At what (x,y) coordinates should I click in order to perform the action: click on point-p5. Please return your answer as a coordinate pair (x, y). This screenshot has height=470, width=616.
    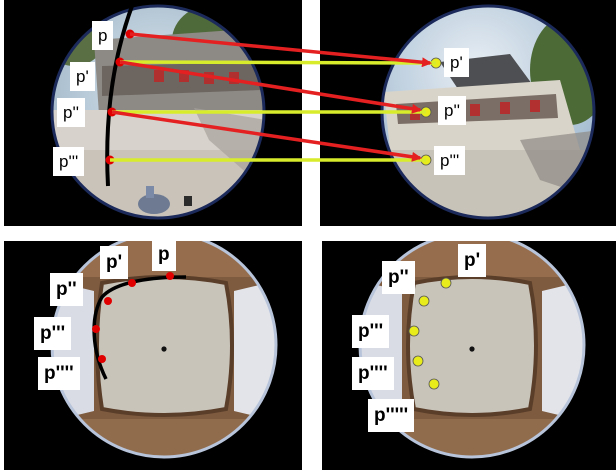
    Looking at the image, I should click on (434, 384).